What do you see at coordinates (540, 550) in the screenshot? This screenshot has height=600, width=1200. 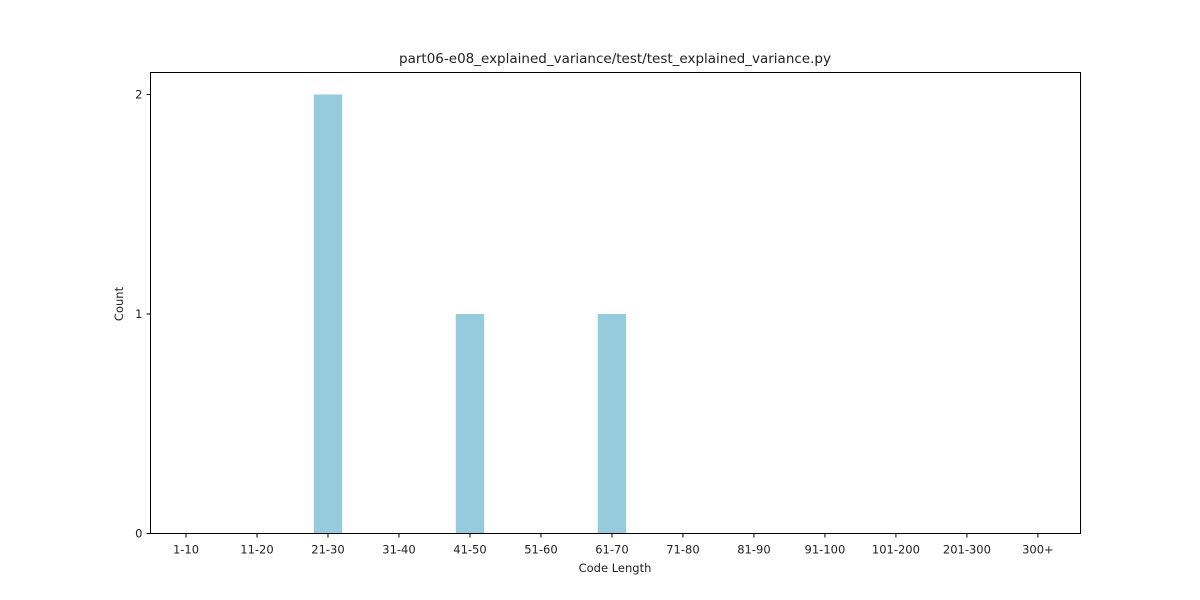 I see `x-tick-label: 51-60` at bounding box center [540, 550].